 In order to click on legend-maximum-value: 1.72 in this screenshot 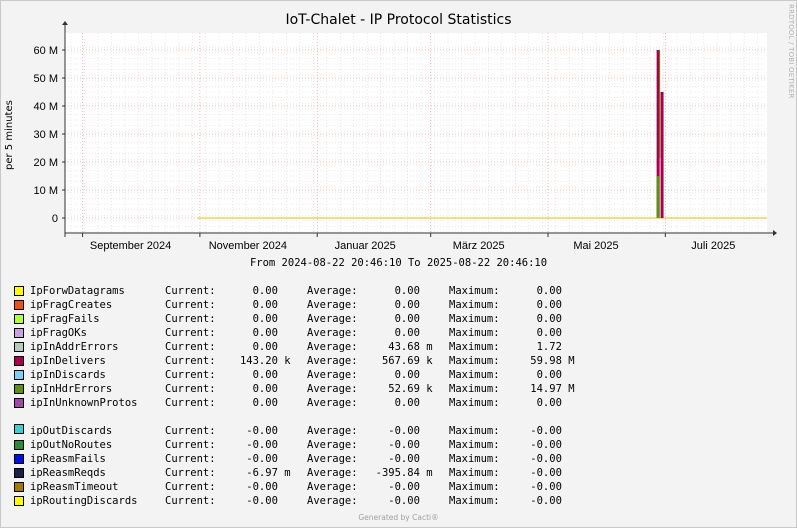, I will do `click(533, 347)`.